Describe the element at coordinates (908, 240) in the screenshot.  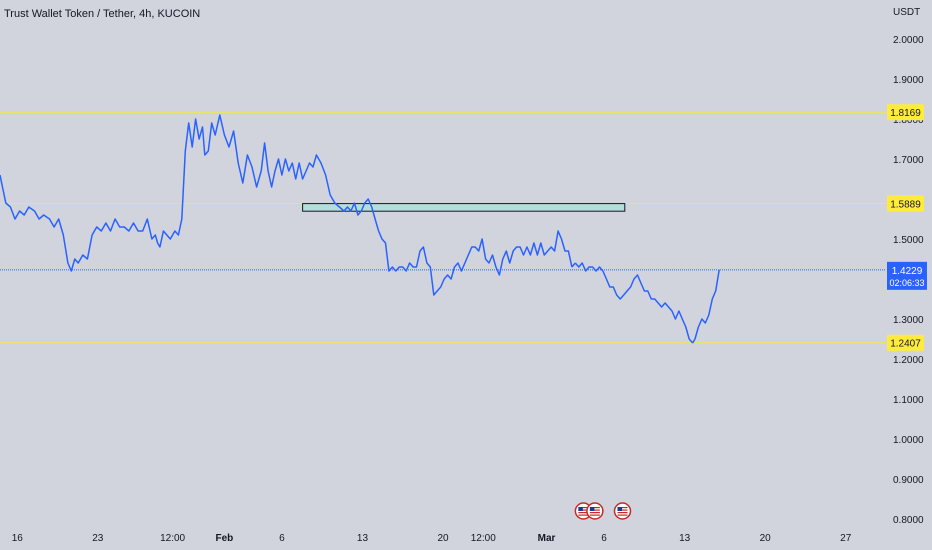
I see `y-tick-label: 1.5000` at that location.